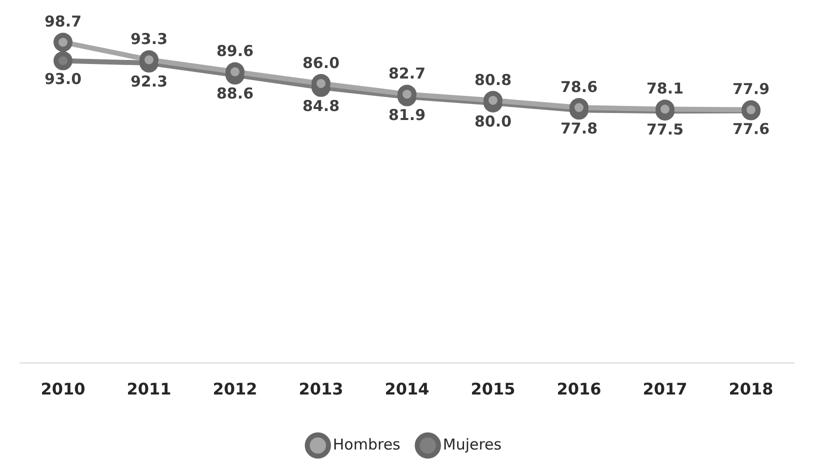  Describe the element at coordinates (579, 389) in the screenshot. I see `x-tick-label: 2016` at that location.